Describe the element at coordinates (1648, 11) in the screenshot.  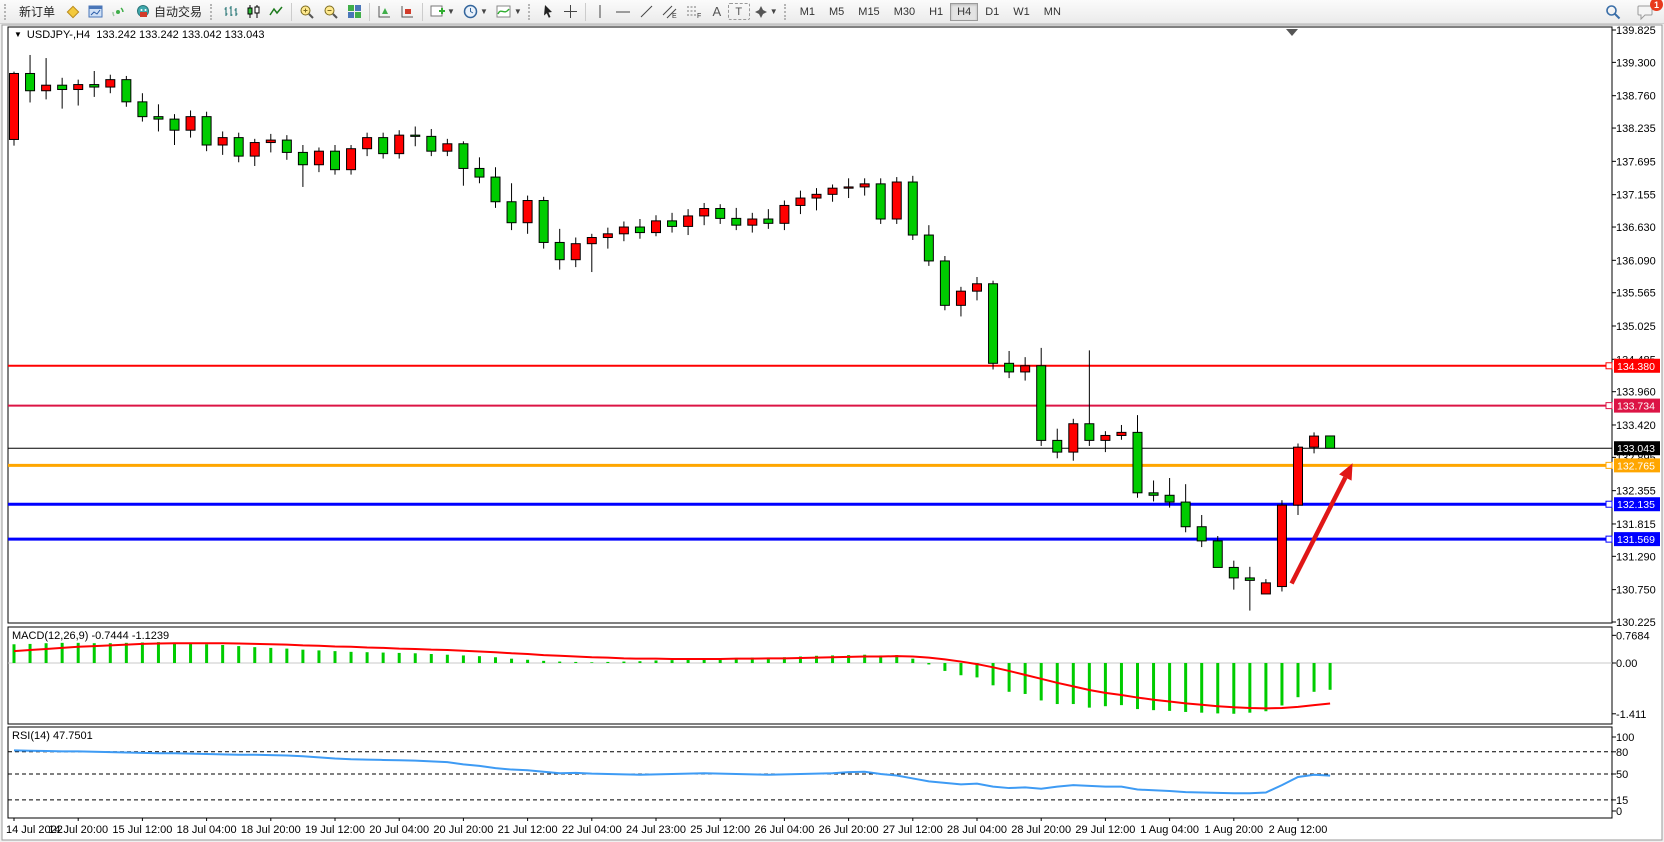
I see `chat-button: 1` at that location.